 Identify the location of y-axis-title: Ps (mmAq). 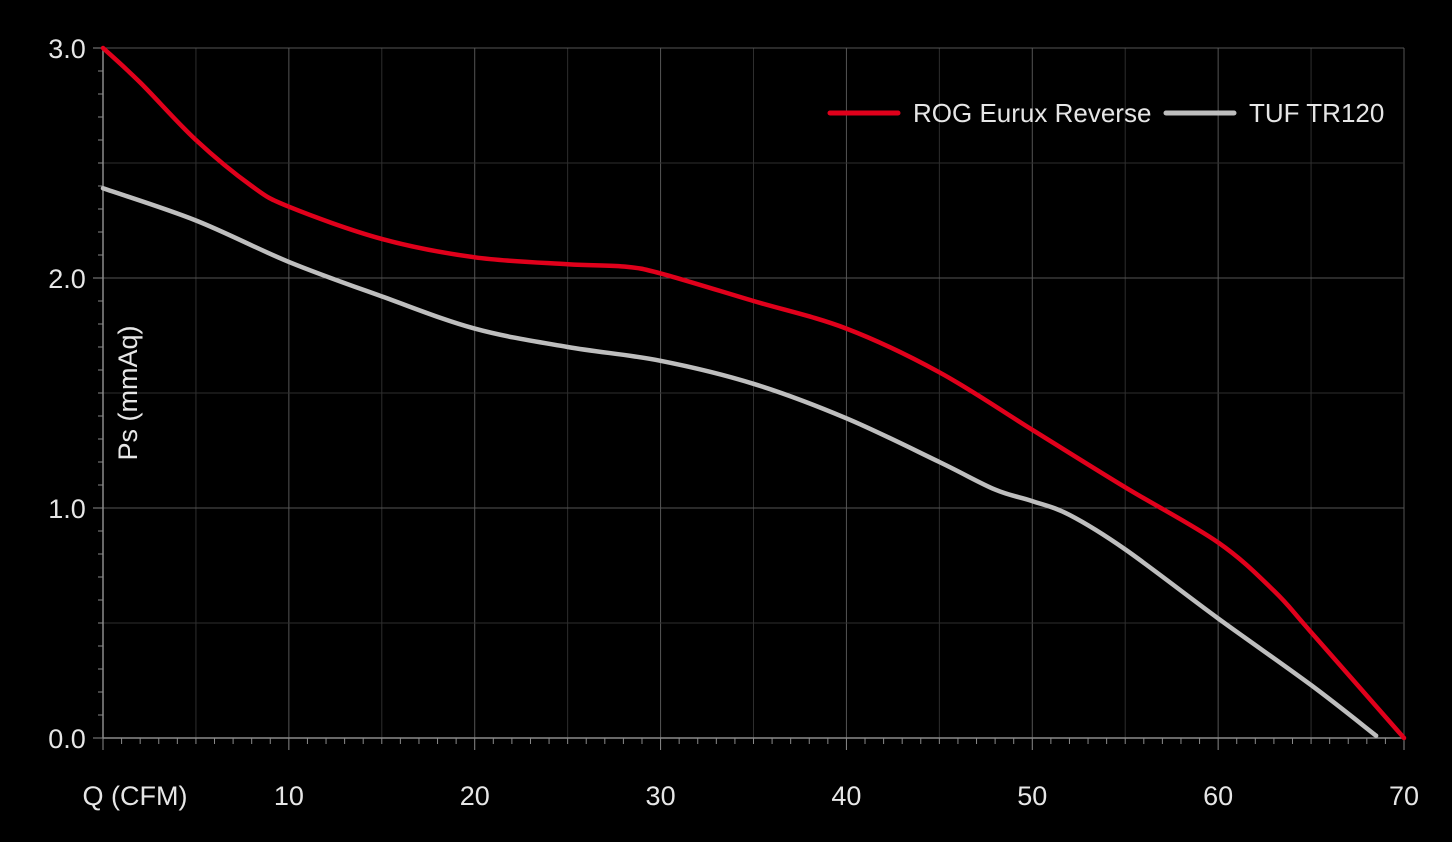
(128, 393).